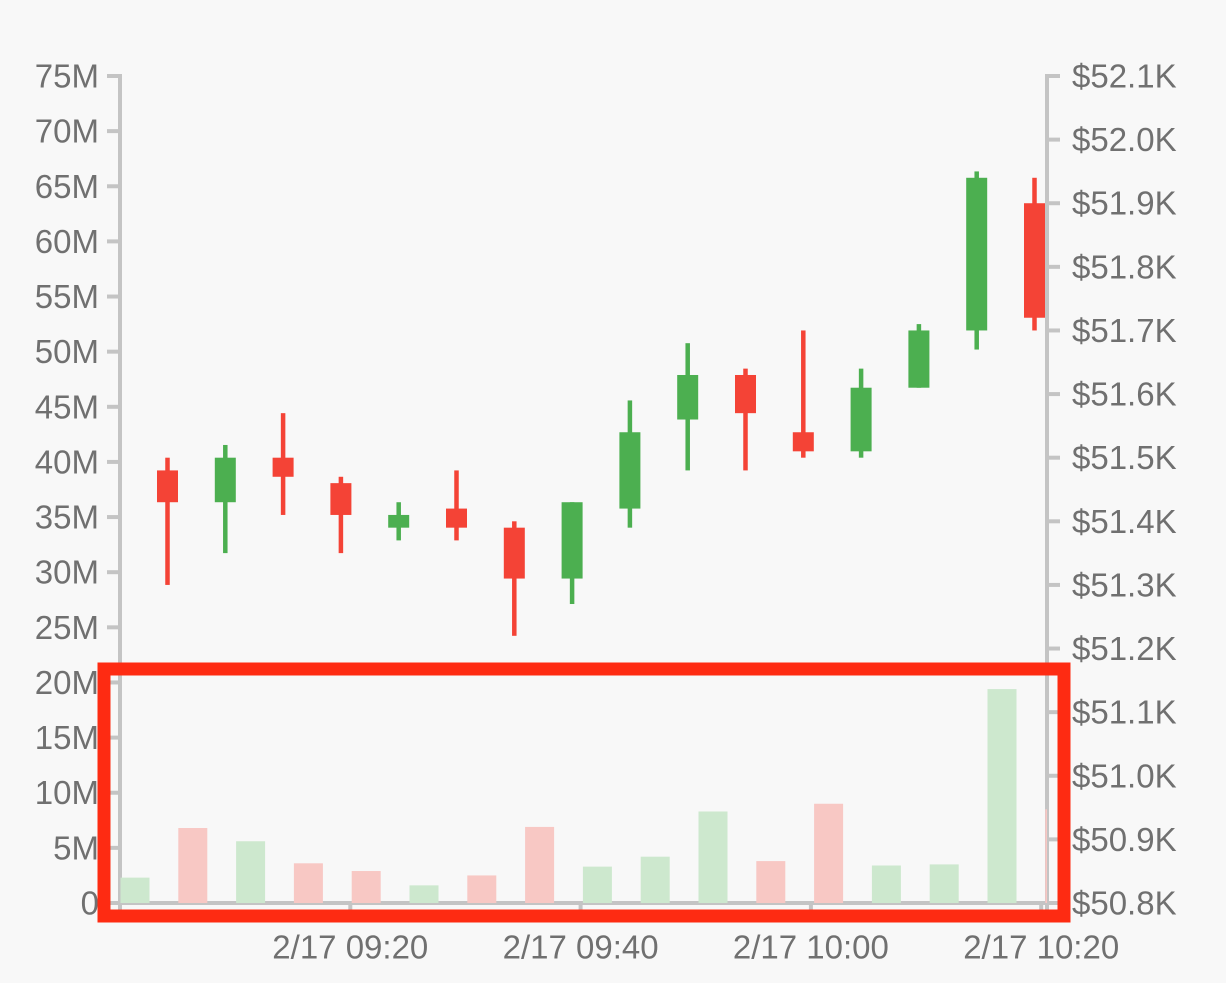 Image resolution: width=1226 pixels, height=983 pixels. What do you see at coordinates (67, 682) in the screenshot?
I see `left-axis-tick-label: 20M` at bounding box center [67, 682].